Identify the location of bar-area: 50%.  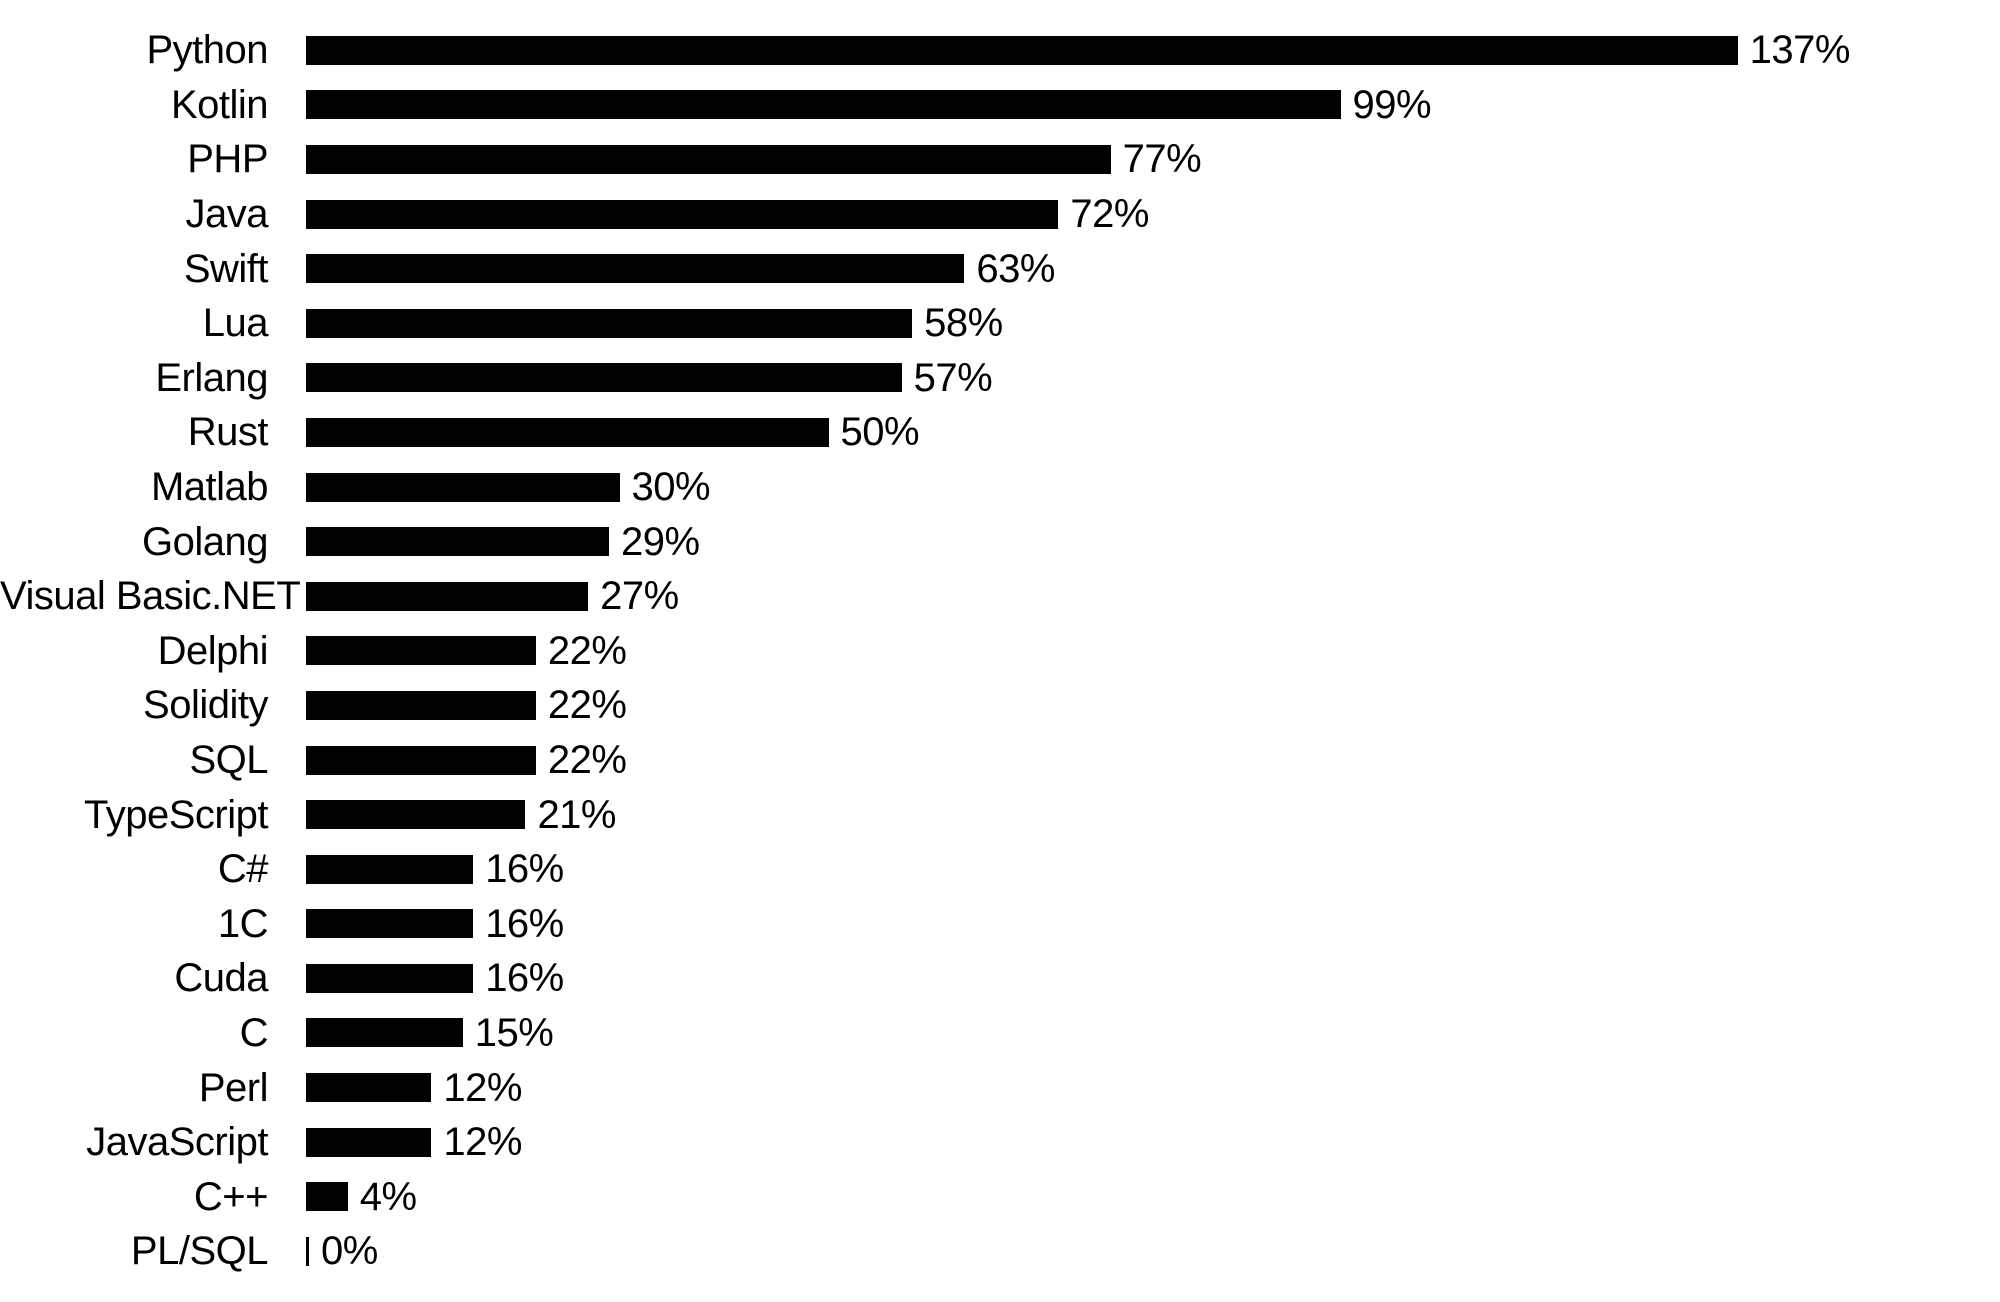
(613, 432).